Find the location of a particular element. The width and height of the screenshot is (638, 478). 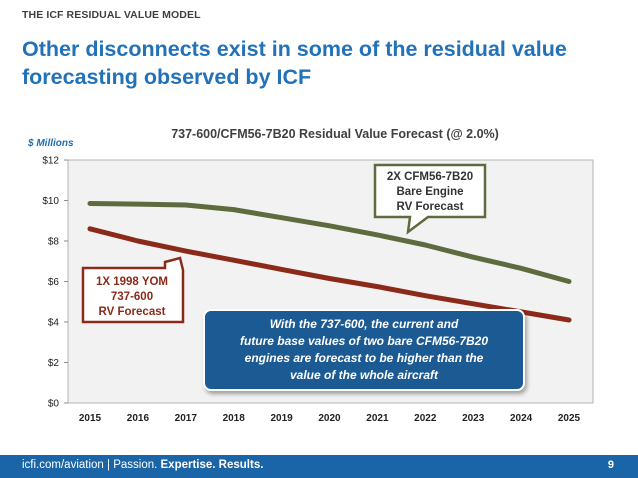

aircraft-forecast-annotation: 1X 1998 YOM 737-600 RV Forecast is located at coordinates (133, 290).